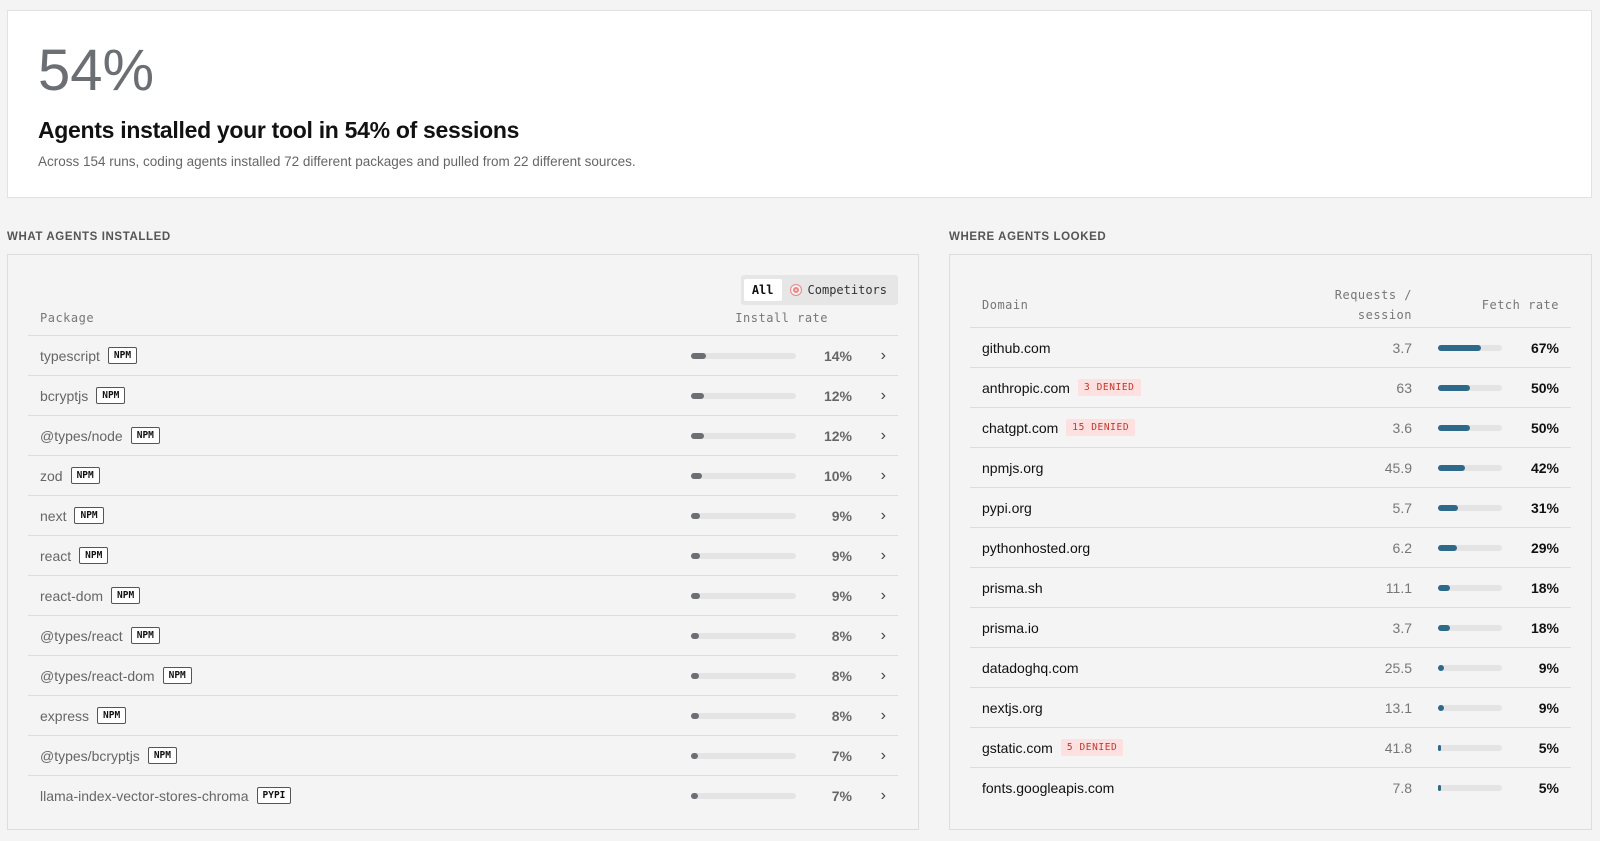 This screenshot has width=1600, height=841. What do you see at coordinates (1152, 468) in the screenshot?
I see `domain-cell: npmjs.org` at bounding box center [1152, 468].